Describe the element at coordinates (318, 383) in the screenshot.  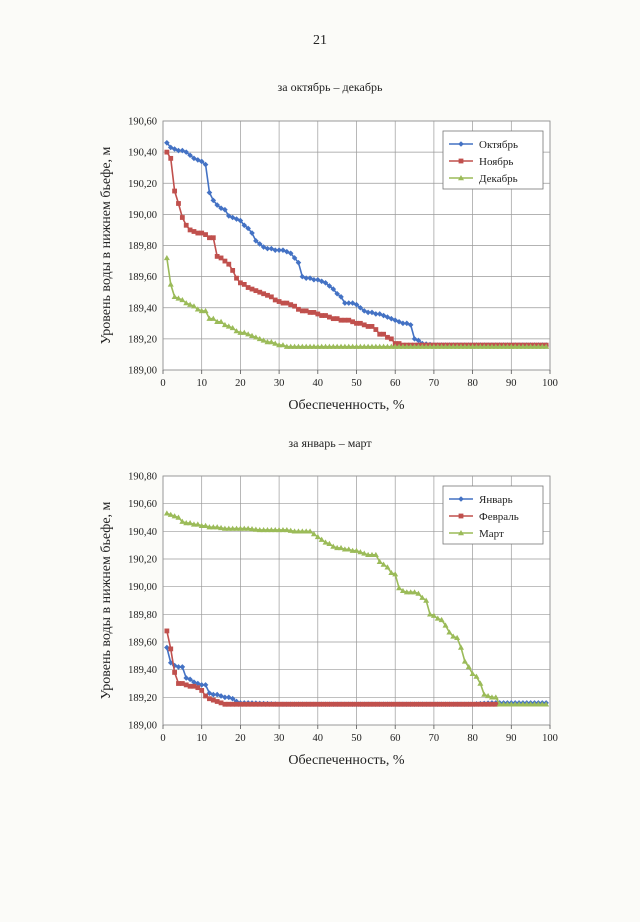
I see `x-tick-label: 40` at that location.